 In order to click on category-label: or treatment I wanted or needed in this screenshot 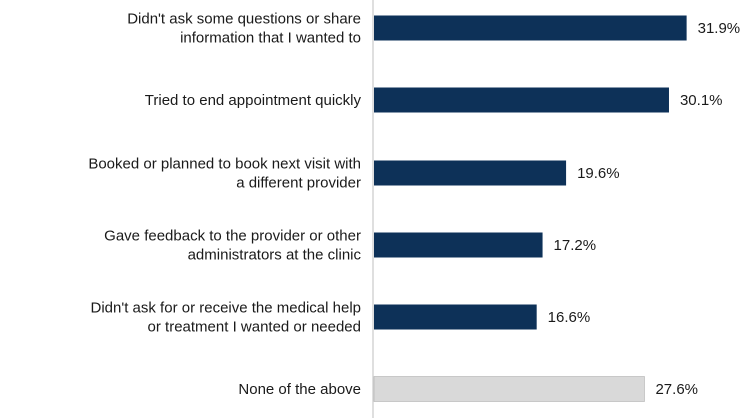, I will do `click(254, 327)`.